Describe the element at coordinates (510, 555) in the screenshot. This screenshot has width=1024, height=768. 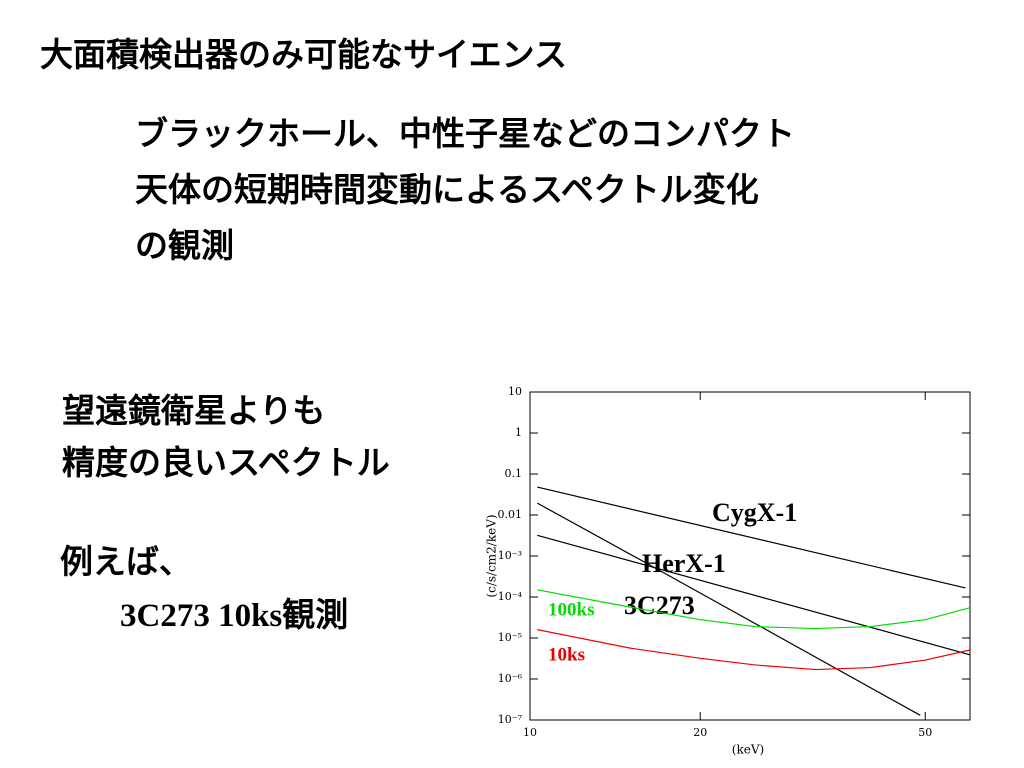
I see `y-tick-label: 10⁻³` at that location.